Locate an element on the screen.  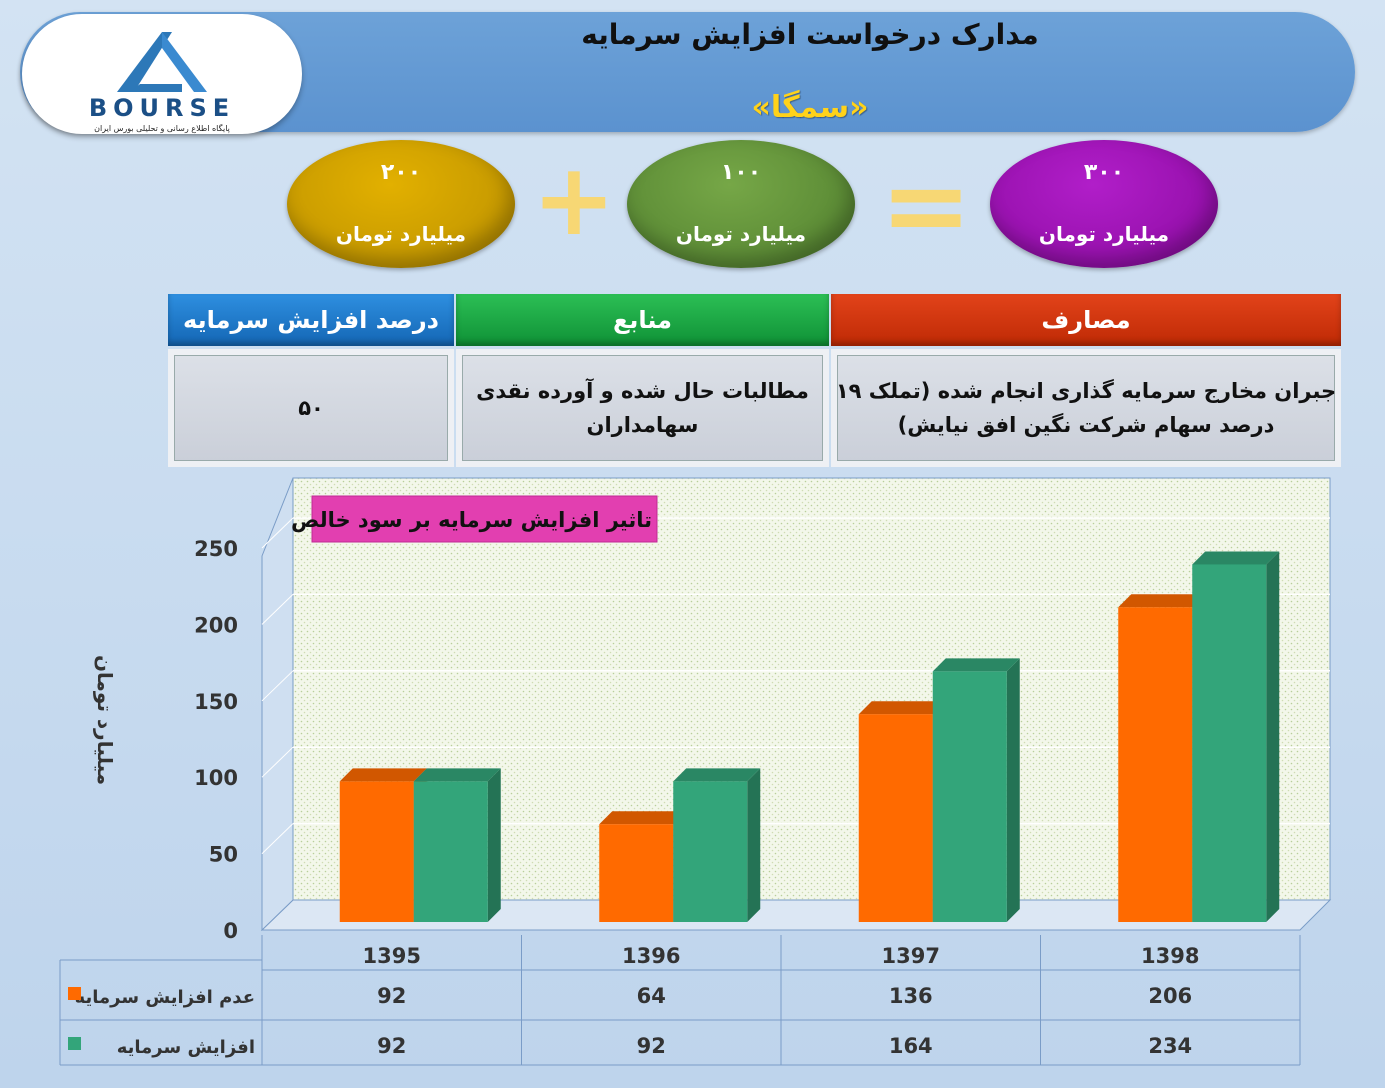
header-uses: مصارف is located at coordinates (1086, 320).